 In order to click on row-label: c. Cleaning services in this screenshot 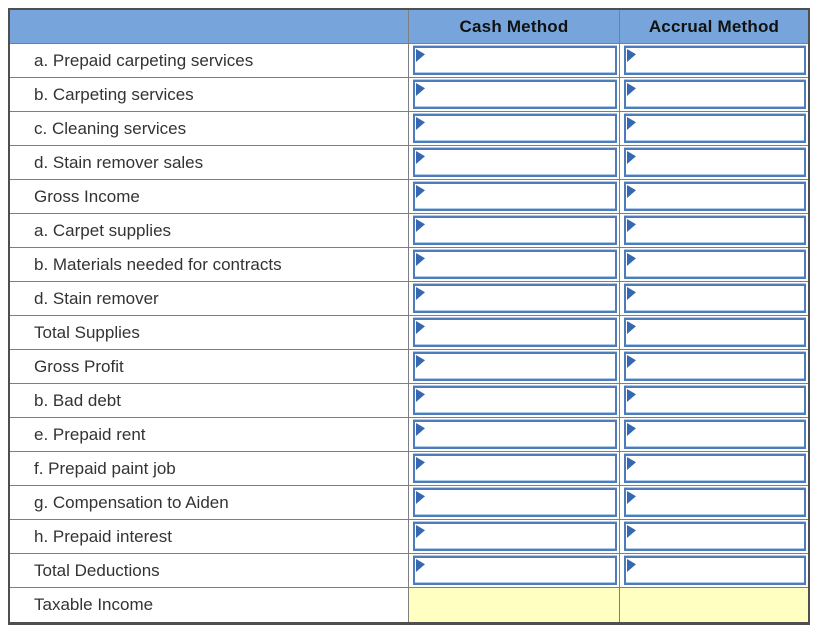, I will do `click(209, 129)`.